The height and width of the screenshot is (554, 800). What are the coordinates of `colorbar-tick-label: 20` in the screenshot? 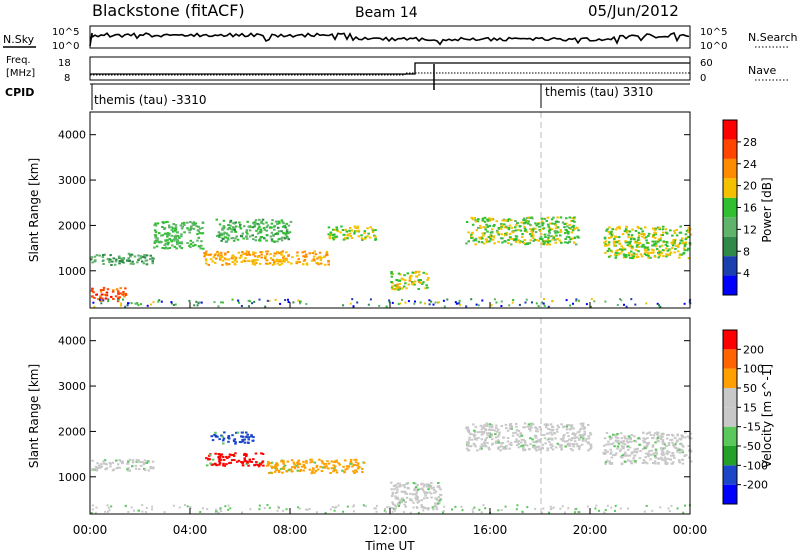 It's located at (750, 186).